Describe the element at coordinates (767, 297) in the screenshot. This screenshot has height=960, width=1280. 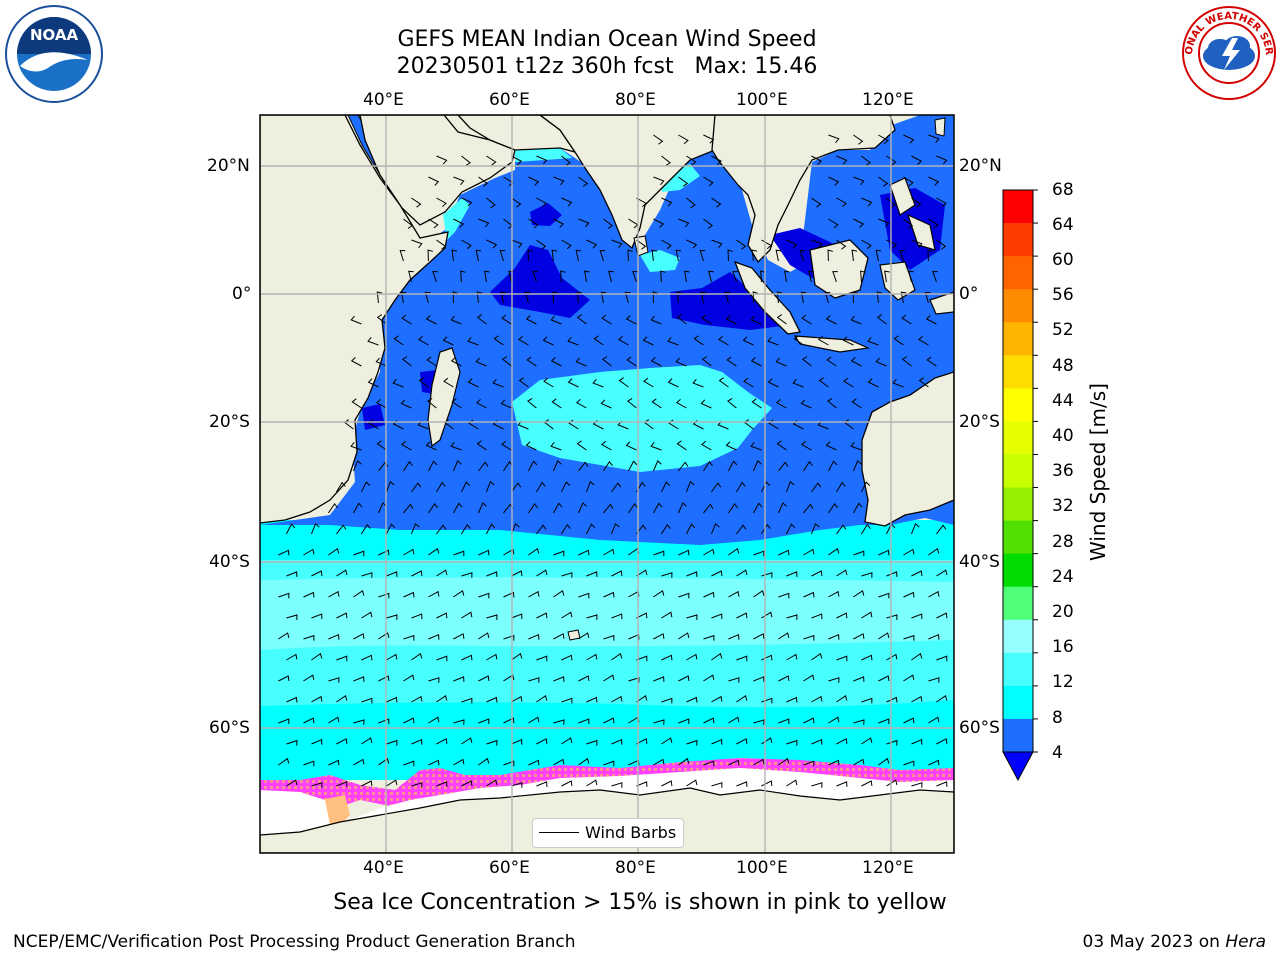
I see `sumatra` at that location.